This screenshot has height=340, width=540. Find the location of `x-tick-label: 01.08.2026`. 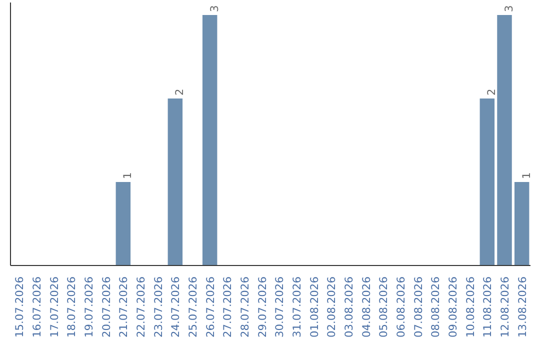

x-tick-label: 01.08.2026 is located at coordinates (314, 307).